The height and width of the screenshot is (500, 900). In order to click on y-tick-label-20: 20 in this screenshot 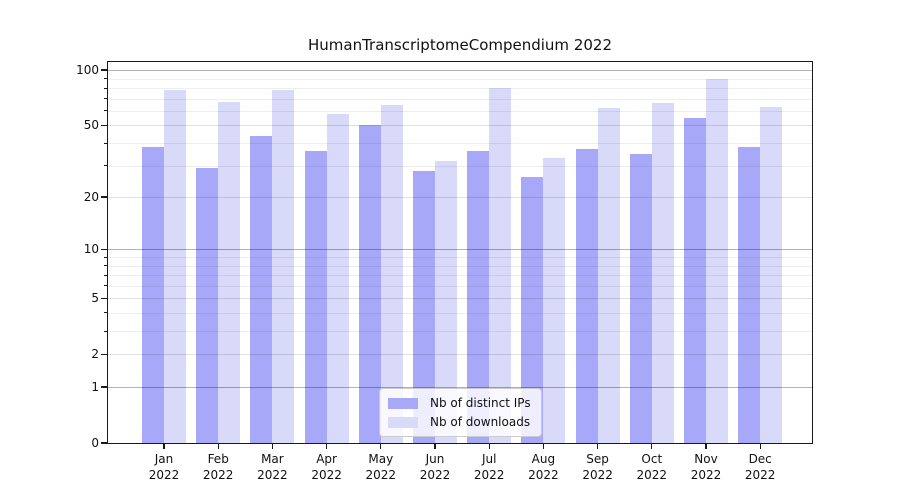, I will do `click(91, 197)`.